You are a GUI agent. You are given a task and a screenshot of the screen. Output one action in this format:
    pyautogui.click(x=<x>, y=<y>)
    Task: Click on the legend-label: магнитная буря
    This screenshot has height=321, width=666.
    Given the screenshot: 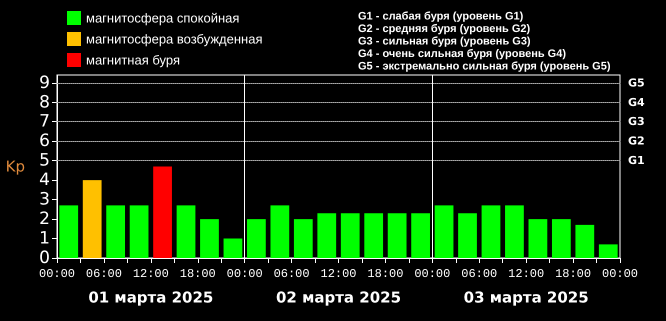 What is the action you would take?
    pyautogui.click(x=133, y=60)
    